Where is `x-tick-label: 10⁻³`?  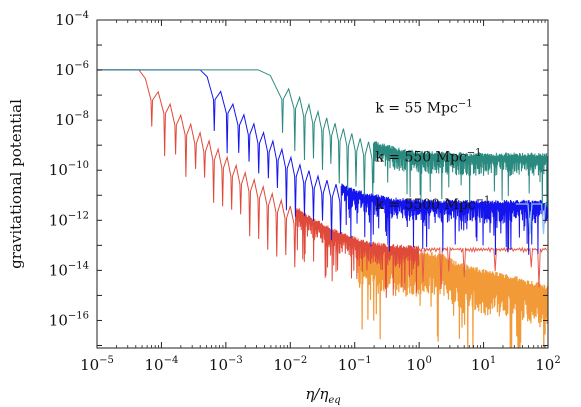 x-tick-label: 10⁻³ is located at coordinates (226, 364).